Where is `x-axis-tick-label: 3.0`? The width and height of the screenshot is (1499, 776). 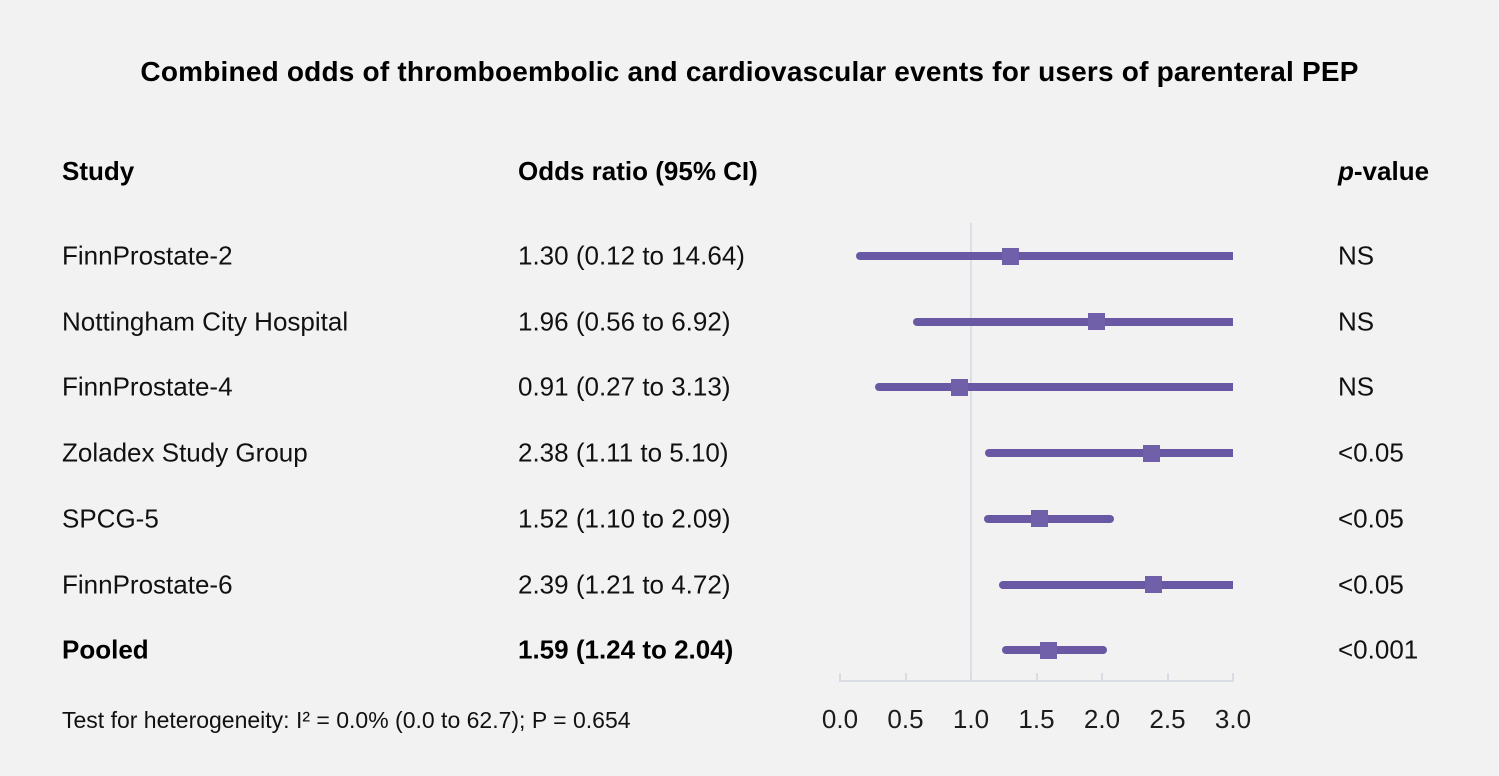 x-axis-tick-label: 3.0 is located at coordinates (1233, 719).